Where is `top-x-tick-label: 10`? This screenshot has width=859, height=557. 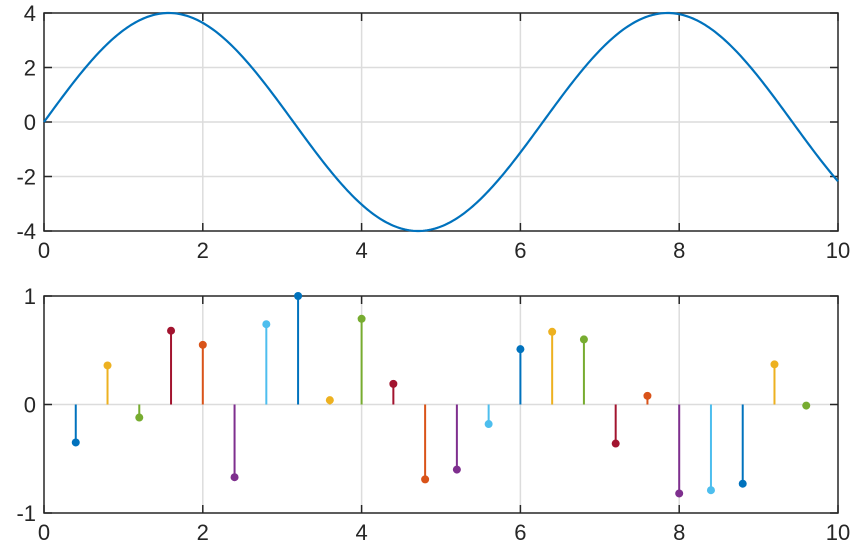
top-x-tick-label: 10 is located at coordinates (838, 250).